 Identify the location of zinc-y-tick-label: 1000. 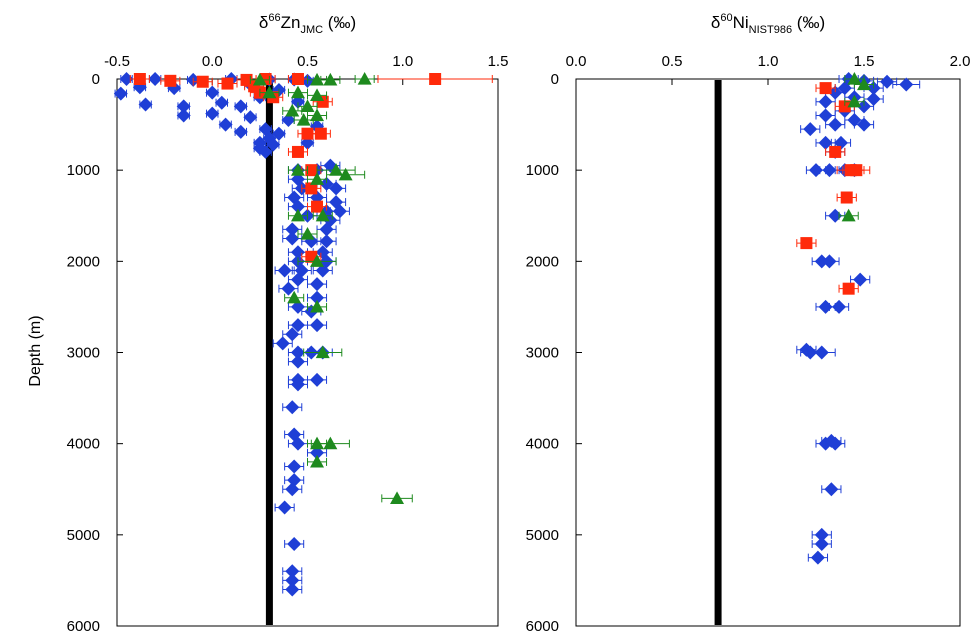
(83, 170).